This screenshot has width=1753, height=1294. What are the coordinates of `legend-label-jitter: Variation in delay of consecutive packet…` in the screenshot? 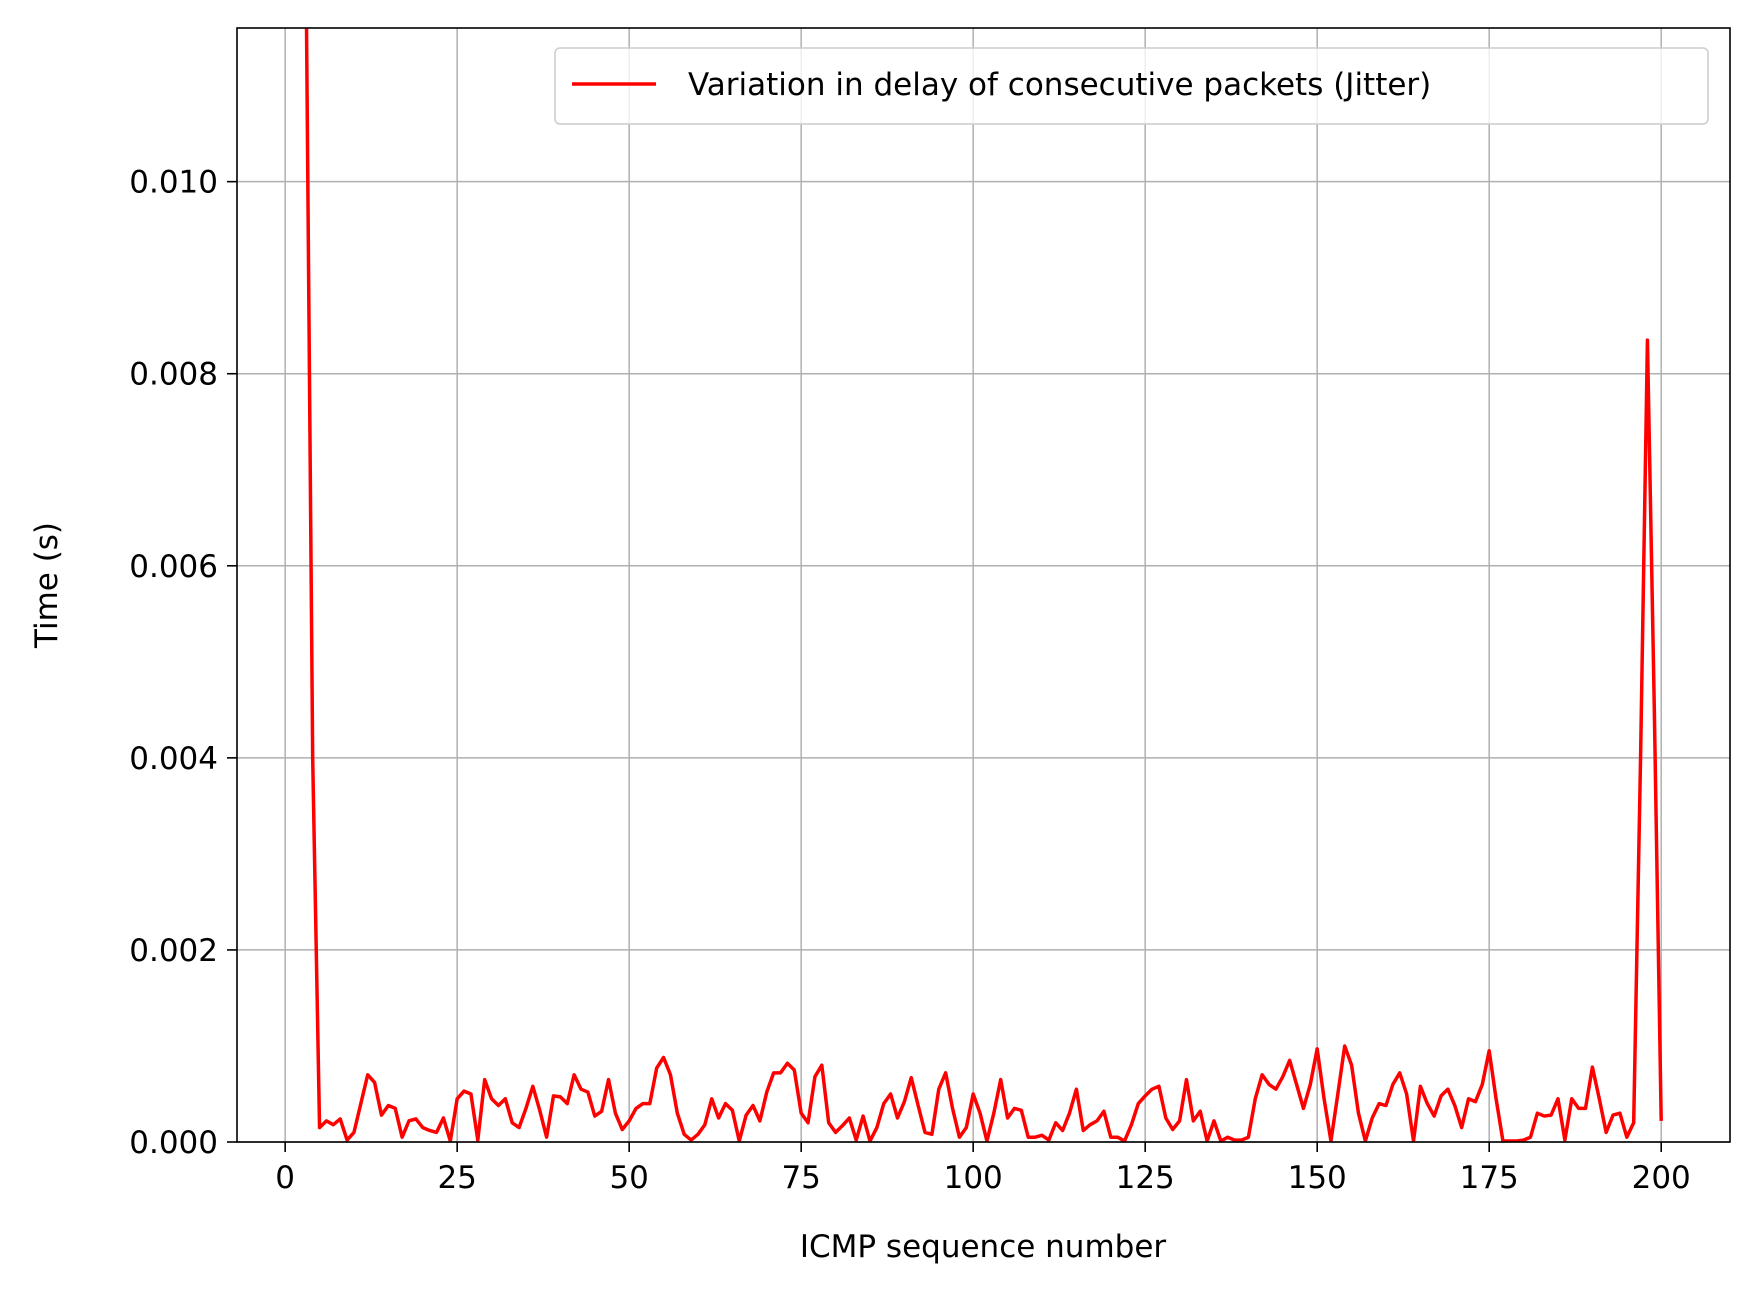 It's located at (1059, 85).